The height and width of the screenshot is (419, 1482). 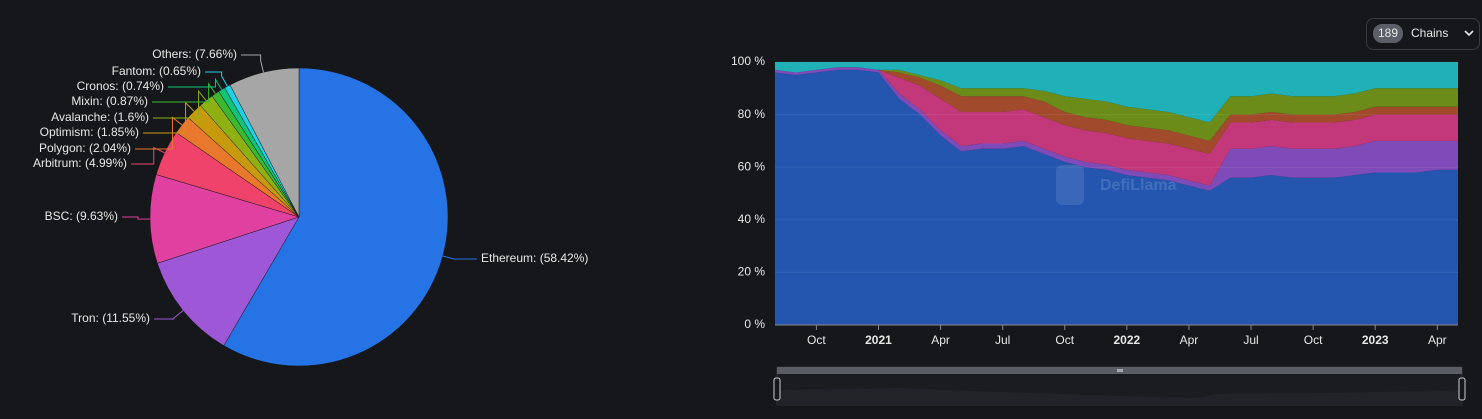 What do you see at coordinates (120, 86) in the screenshot?
I see `slice-label: Cronos: (0.74%)` at bounding box center [120, 86].